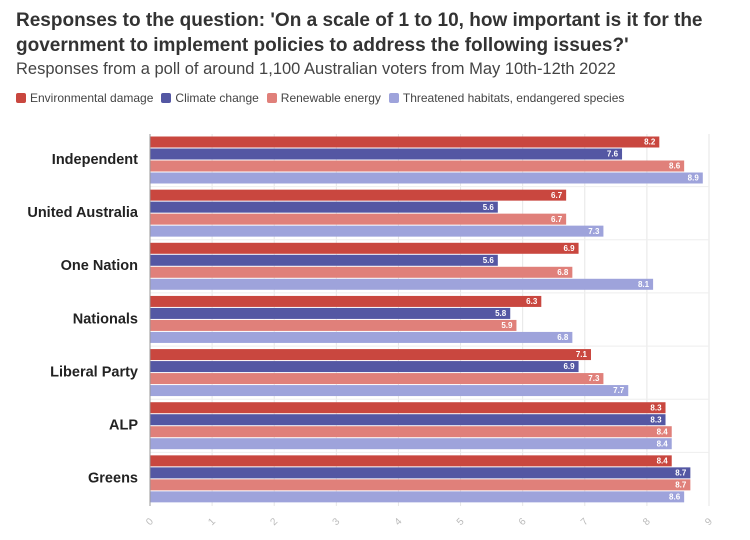  Describe the element at coordinates (94, 372) in the screenshot. I see `y-tick-label: Liberal Party` at that location.